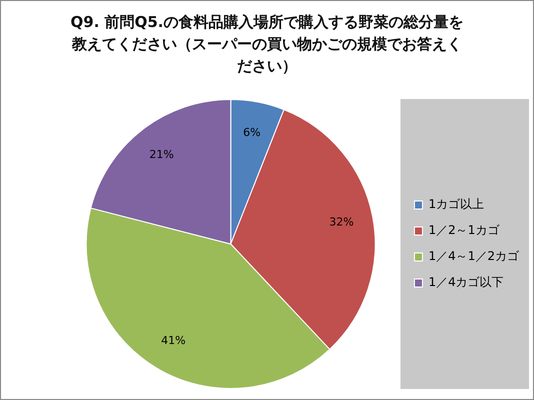 Image resolution: width=534 pixels, height=400 pixels. What do you see at coordinates (464, 230) in the screenshot?
I see `legend-label: 1／2～1カゴ` at bounding box center [464, 230].